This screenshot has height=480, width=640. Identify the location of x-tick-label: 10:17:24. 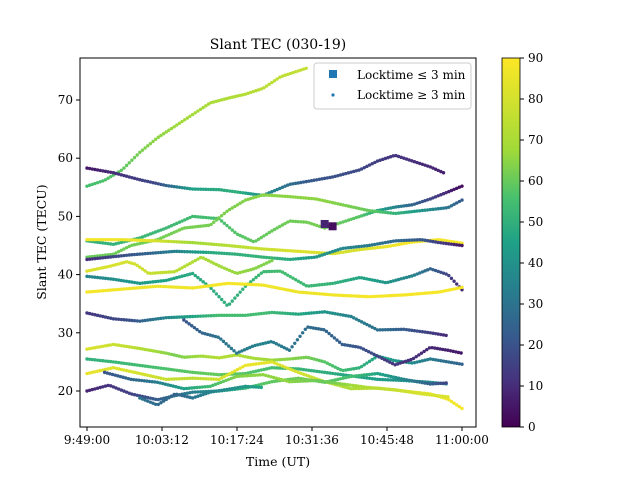
(237, 440).